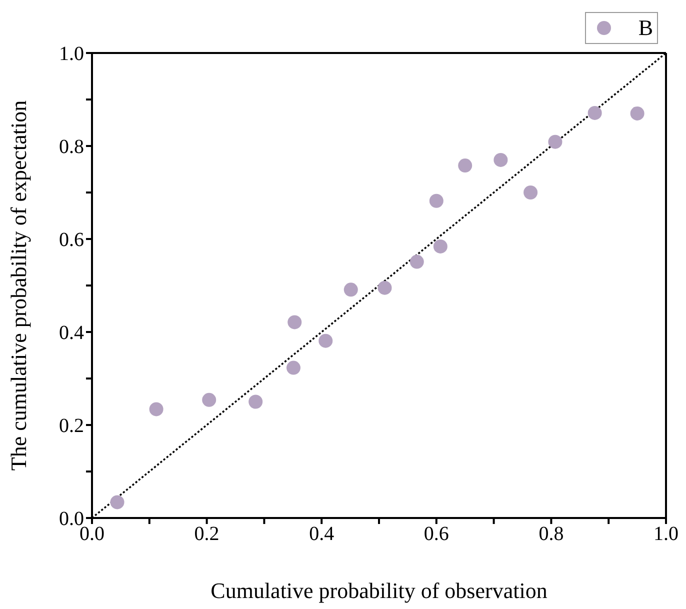 The width and height of the screenshot is (686, 609). I want to click on legend-label: B, so click(645, 28).